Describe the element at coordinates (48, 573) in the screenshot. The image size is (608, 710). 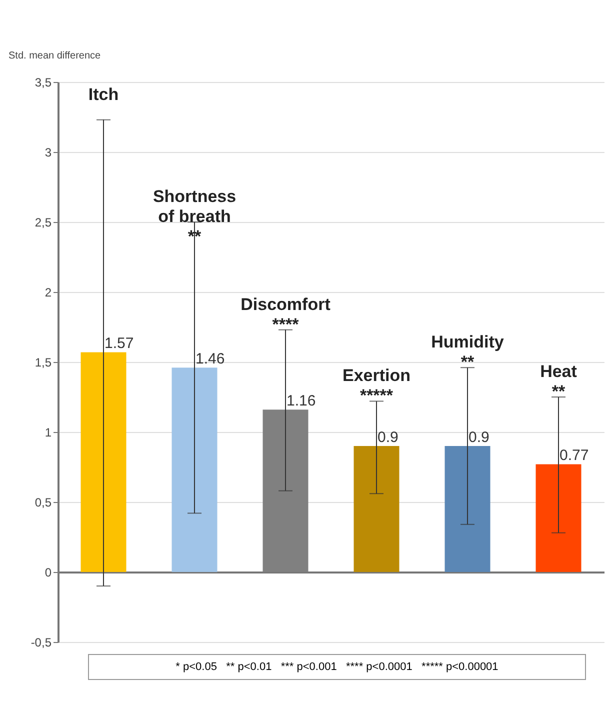
I see `y-tick-label: 0` at that location.